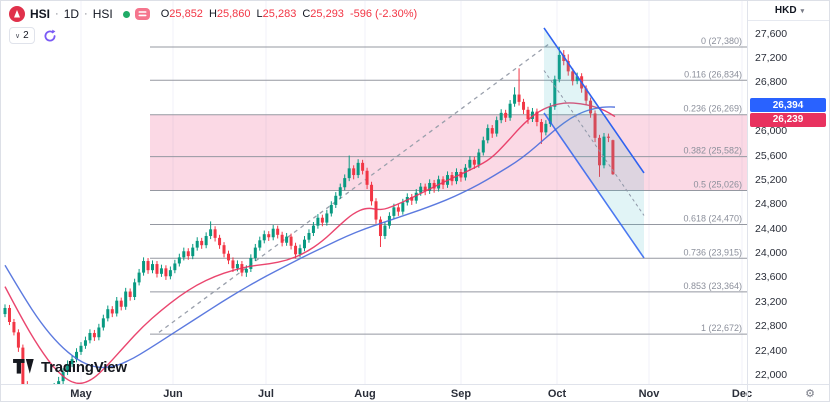 Image resolution: width=830 pixels, height=402 pixels. I want to click on price-axis-badge: 26,239, so click(788, 119).